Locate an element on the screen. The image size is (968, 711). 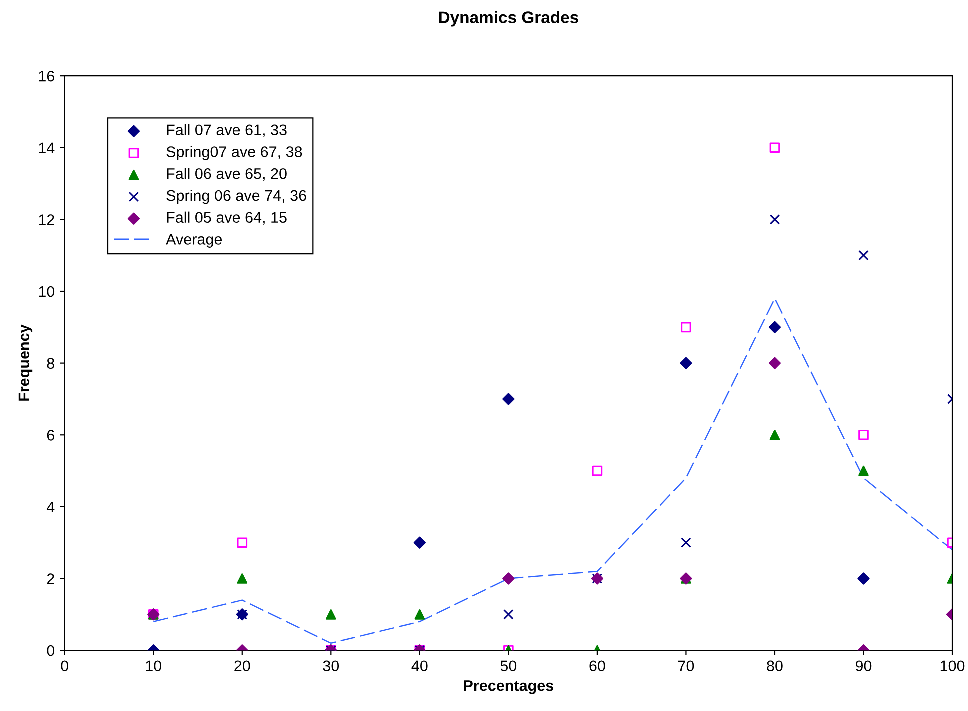
legend-label: Fall 05 ave 64, 15 is located at coordinates (227, 218).